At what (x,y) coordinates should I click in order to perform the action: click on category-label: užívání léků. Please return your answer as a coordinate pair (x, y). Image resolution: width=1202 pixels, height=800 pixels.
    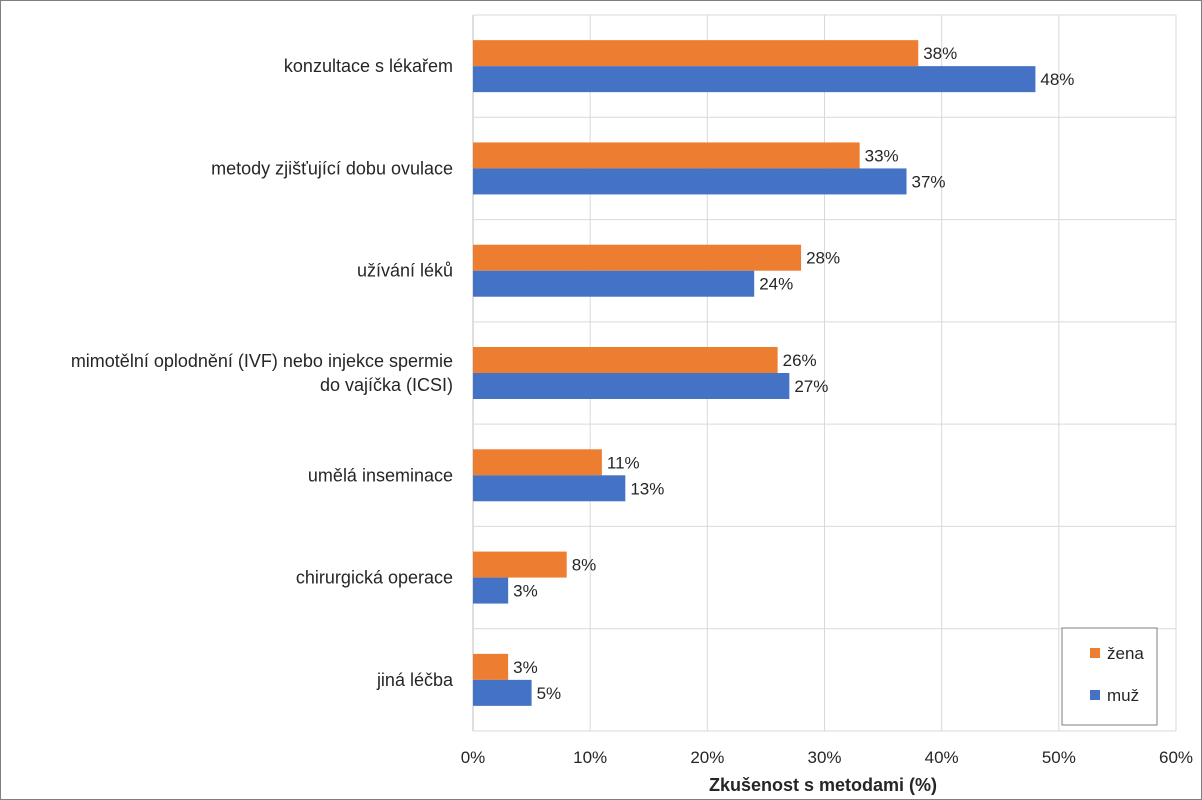
    Looking at the image, I should click on (405, 271).